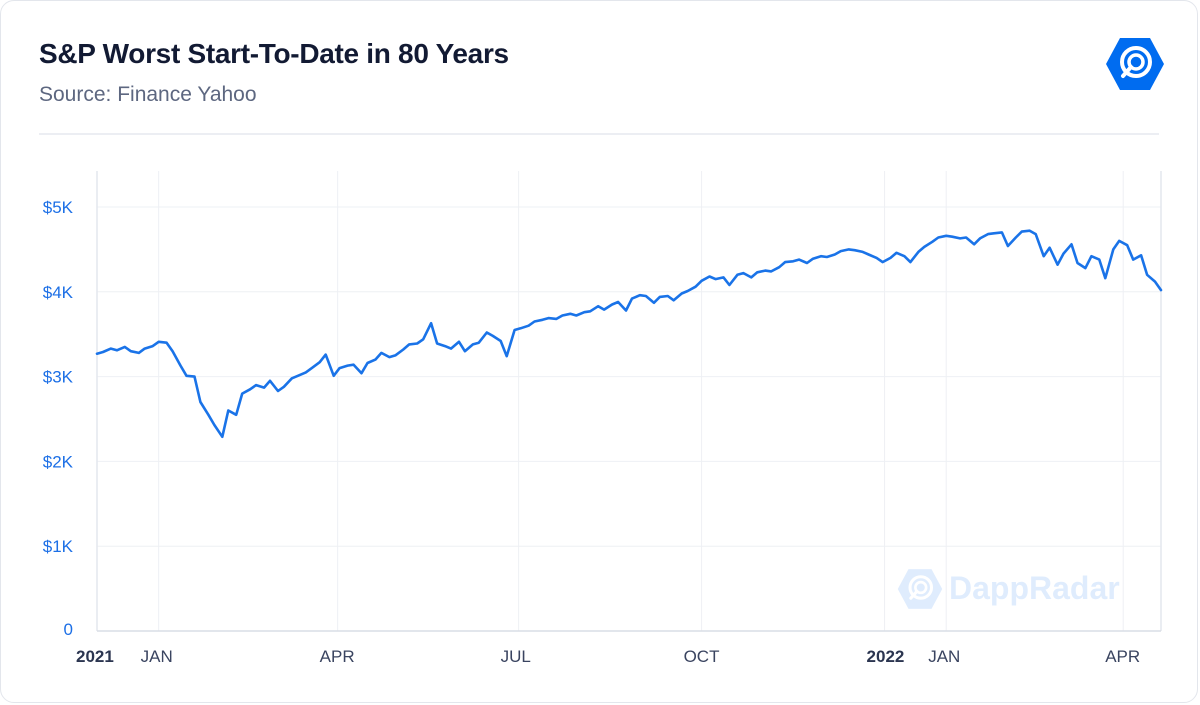  I want to click on x-year-label: 2022, so click(886, 656).